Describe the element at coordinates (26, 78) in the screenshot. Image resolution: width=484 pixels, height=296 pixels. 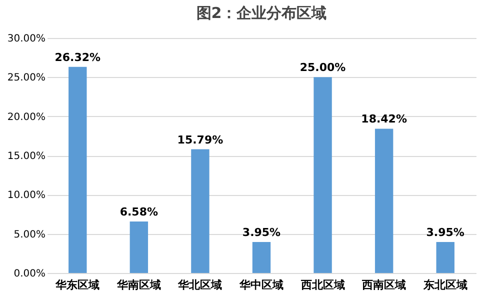
I see `y-tick-label: 25.00%` at that location.